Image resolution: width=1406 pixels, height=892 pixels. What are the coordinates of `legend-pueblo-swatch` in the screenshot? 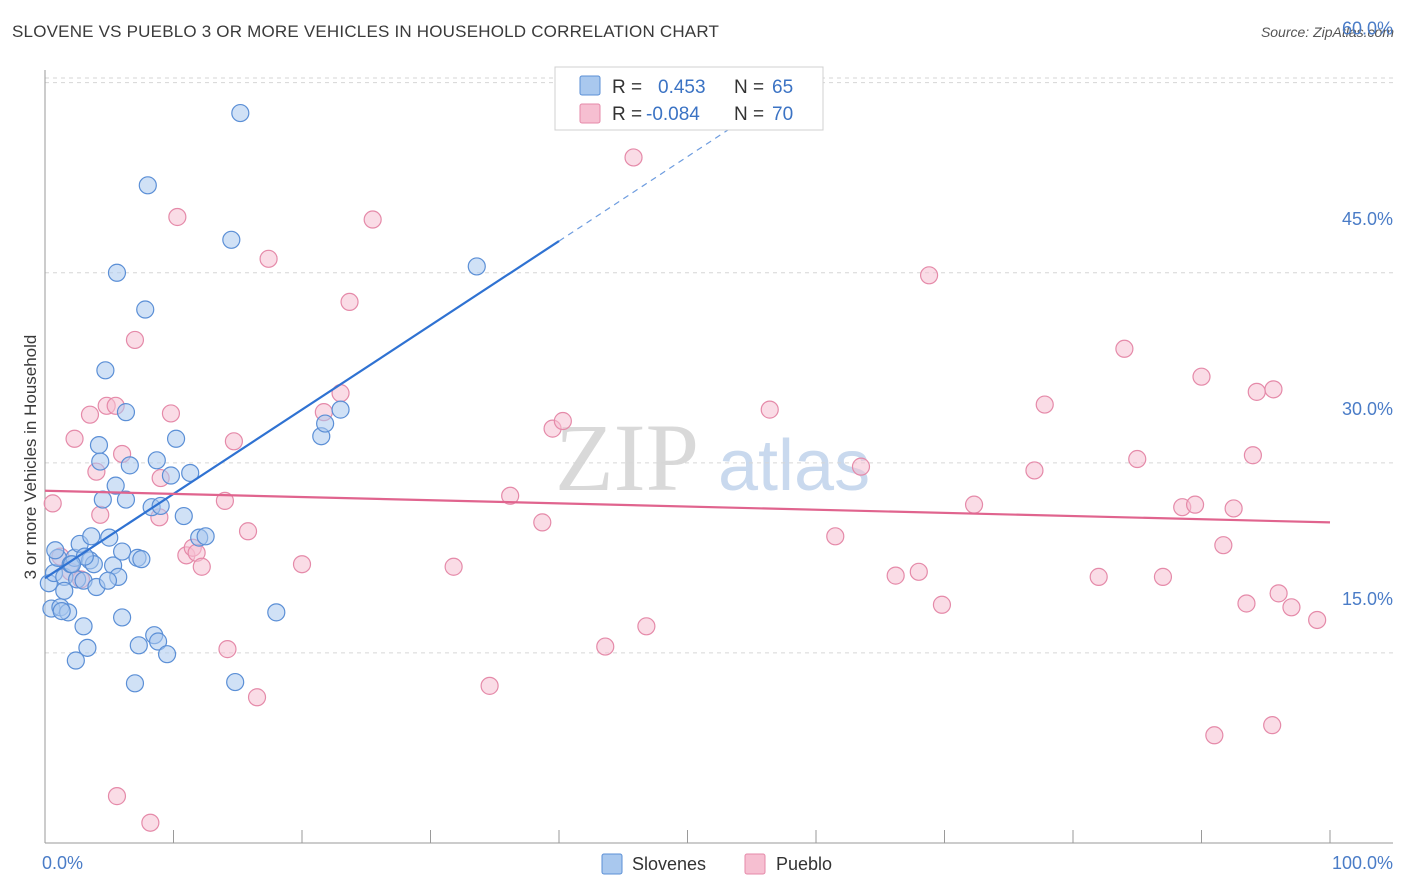 It's located at (590, 113).